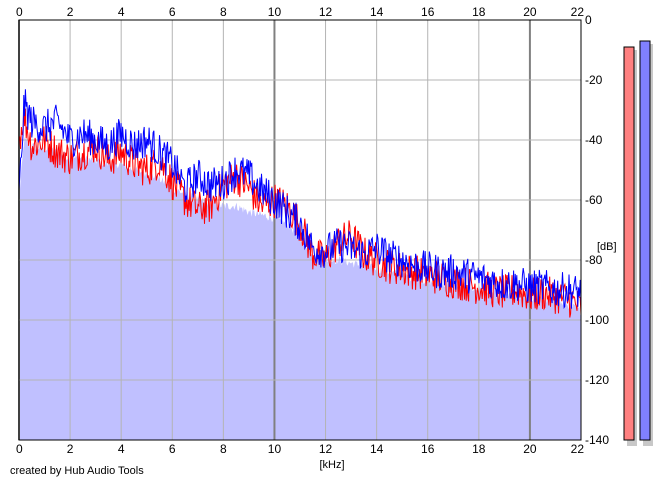 Image resolution: width=664 pixels, height=481 pixels. I want to click on x-tick-label-bottom: 10, so click(275, 449).